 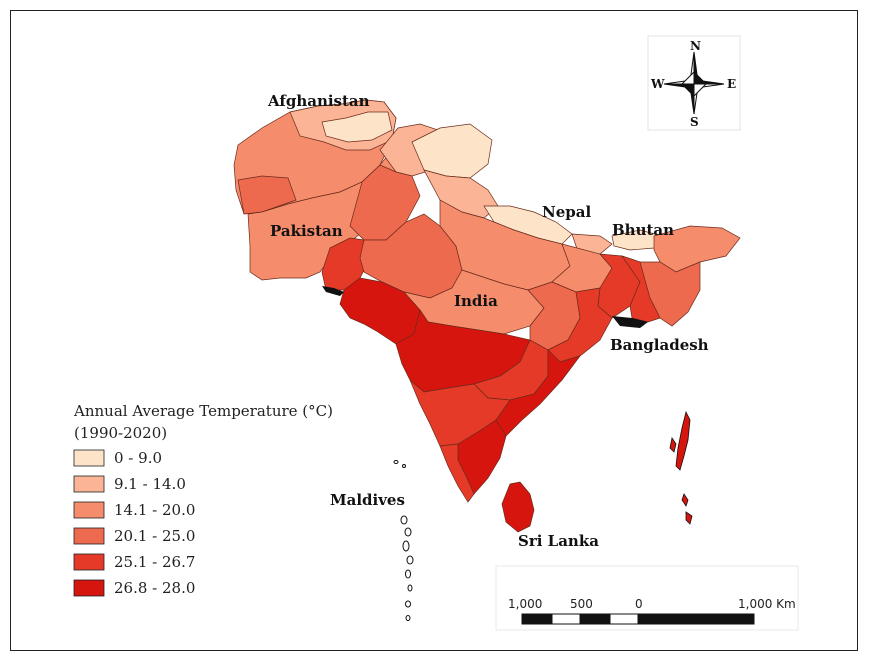 I want to click on scale-label-zero: 0, so click(x=639, y=604).